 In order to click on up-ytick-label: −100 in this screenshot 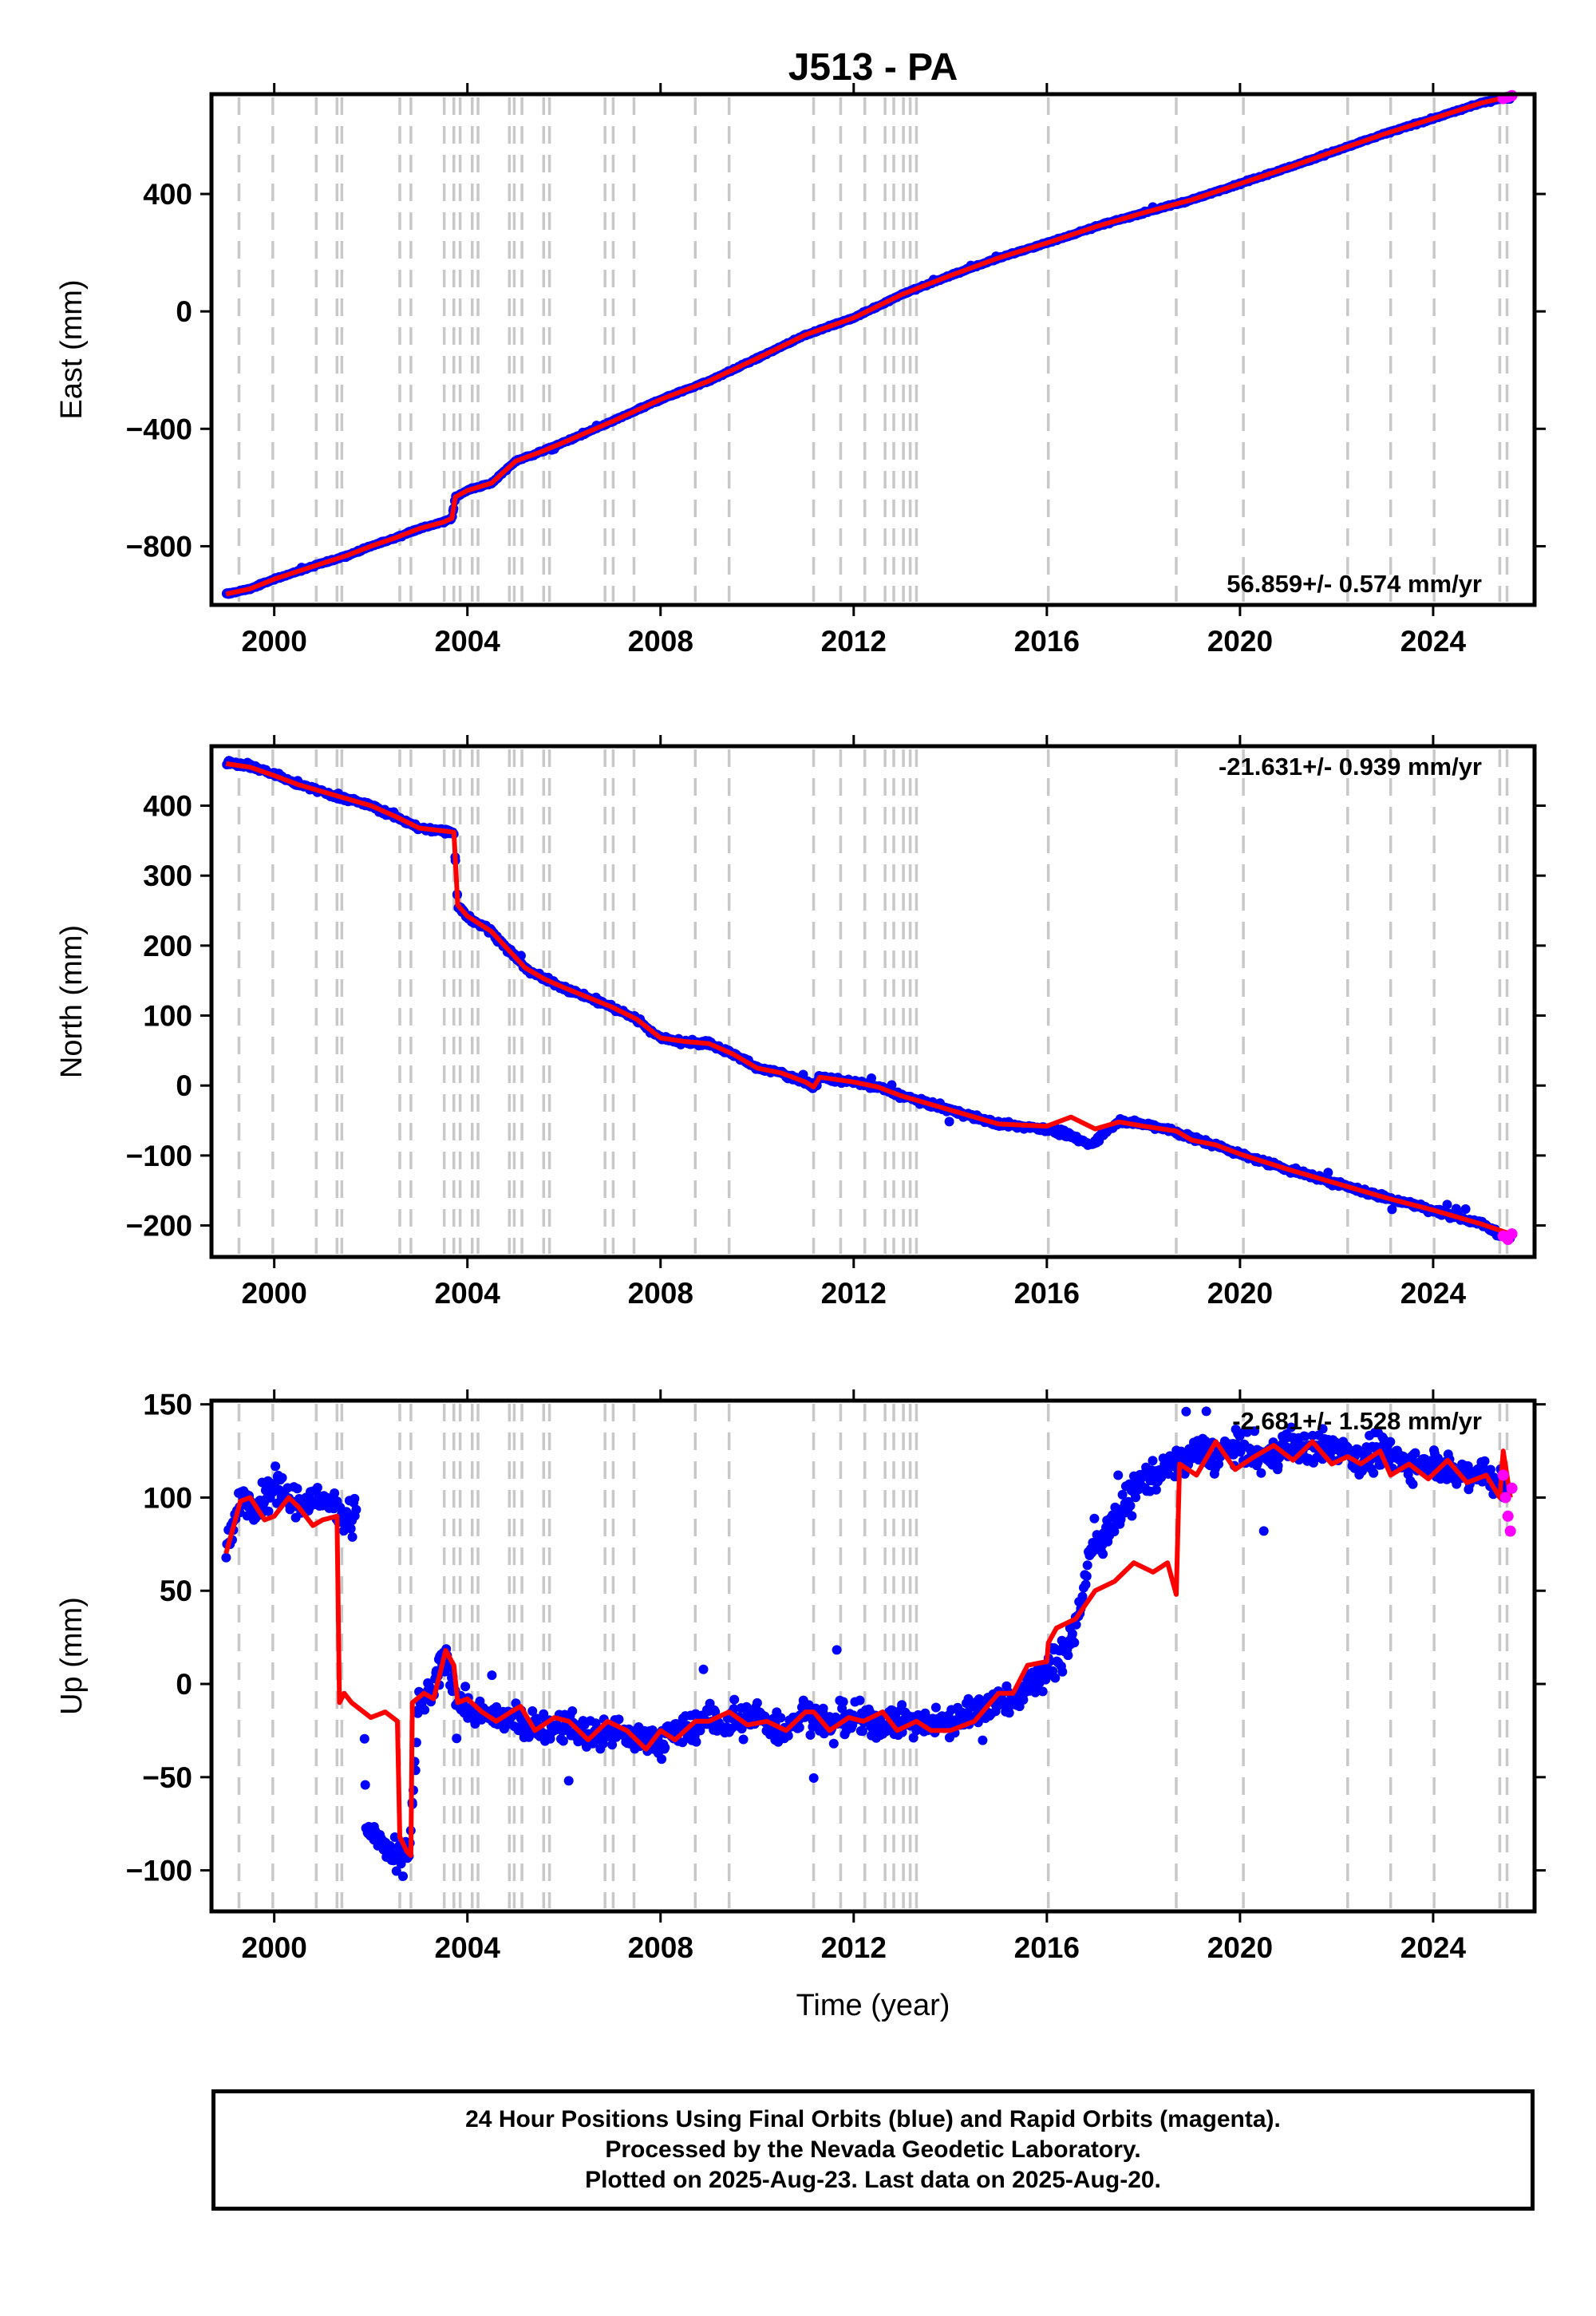, I will do `click(159, 1871)`.